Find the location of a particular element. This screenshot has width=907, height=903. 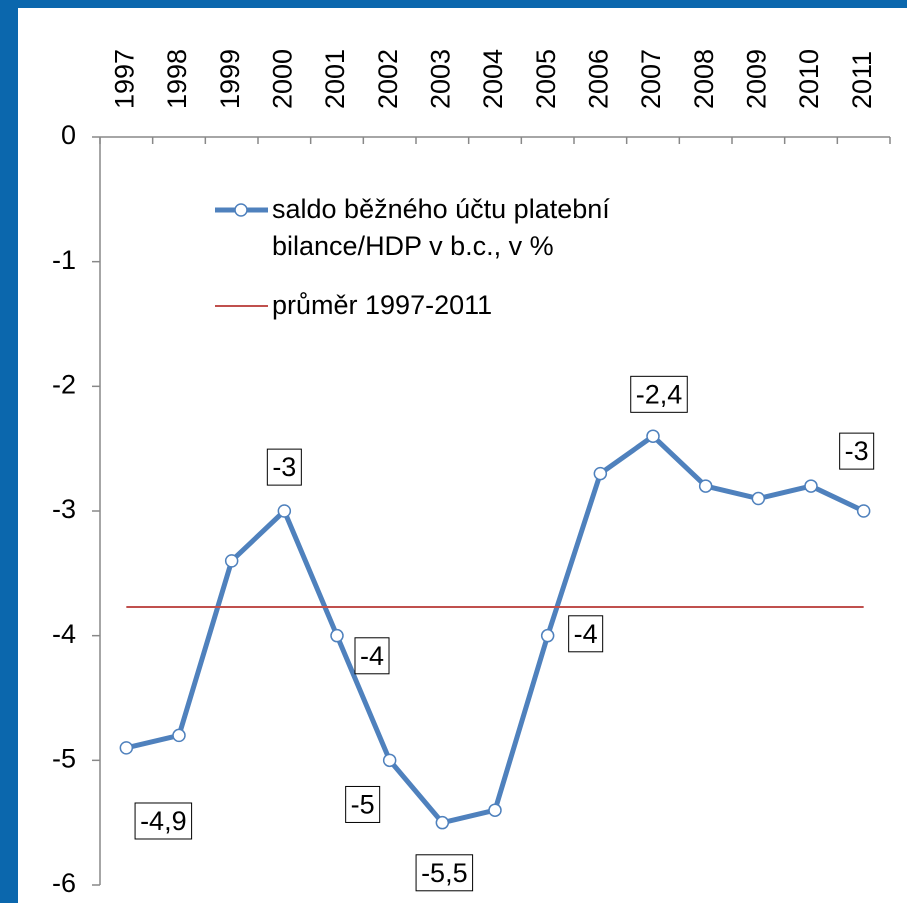

data-label: -5 is located at coordinates (363, 804).